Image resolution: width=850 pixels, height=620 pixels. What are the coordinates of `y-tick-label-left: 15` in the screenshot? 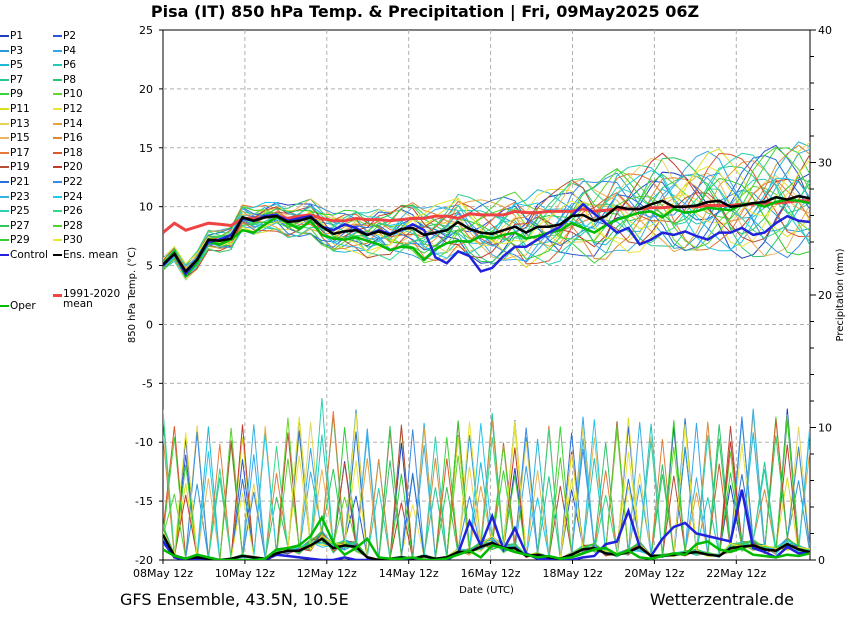 It's located at (146, 148).